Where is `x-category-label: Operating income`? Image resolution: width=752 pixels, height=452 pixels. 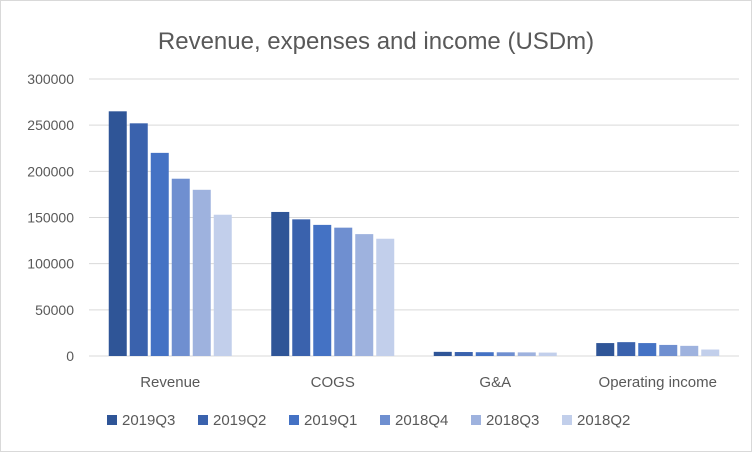 x-category-label: Operating income is located at coordinates (658, 382).